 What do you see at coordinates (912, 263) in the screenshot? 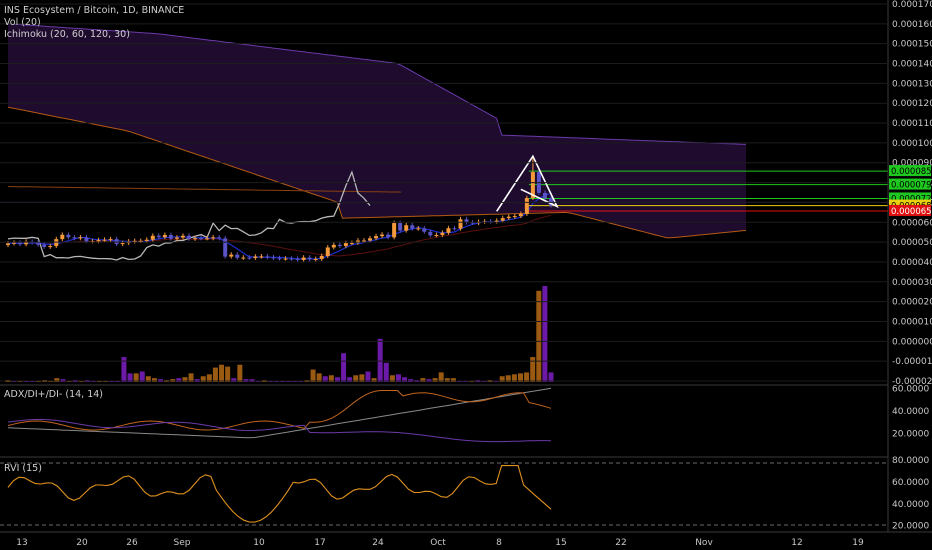
I see `price-tick-label: 0.0000400` at bounding box center [912, 263].